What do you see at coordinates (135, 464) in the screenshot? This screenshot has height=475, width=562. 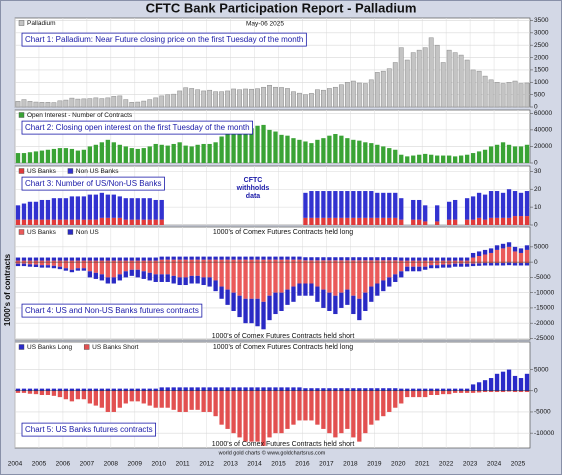 I see `x-tick-label: 2009` at bounding box center [135, 464].